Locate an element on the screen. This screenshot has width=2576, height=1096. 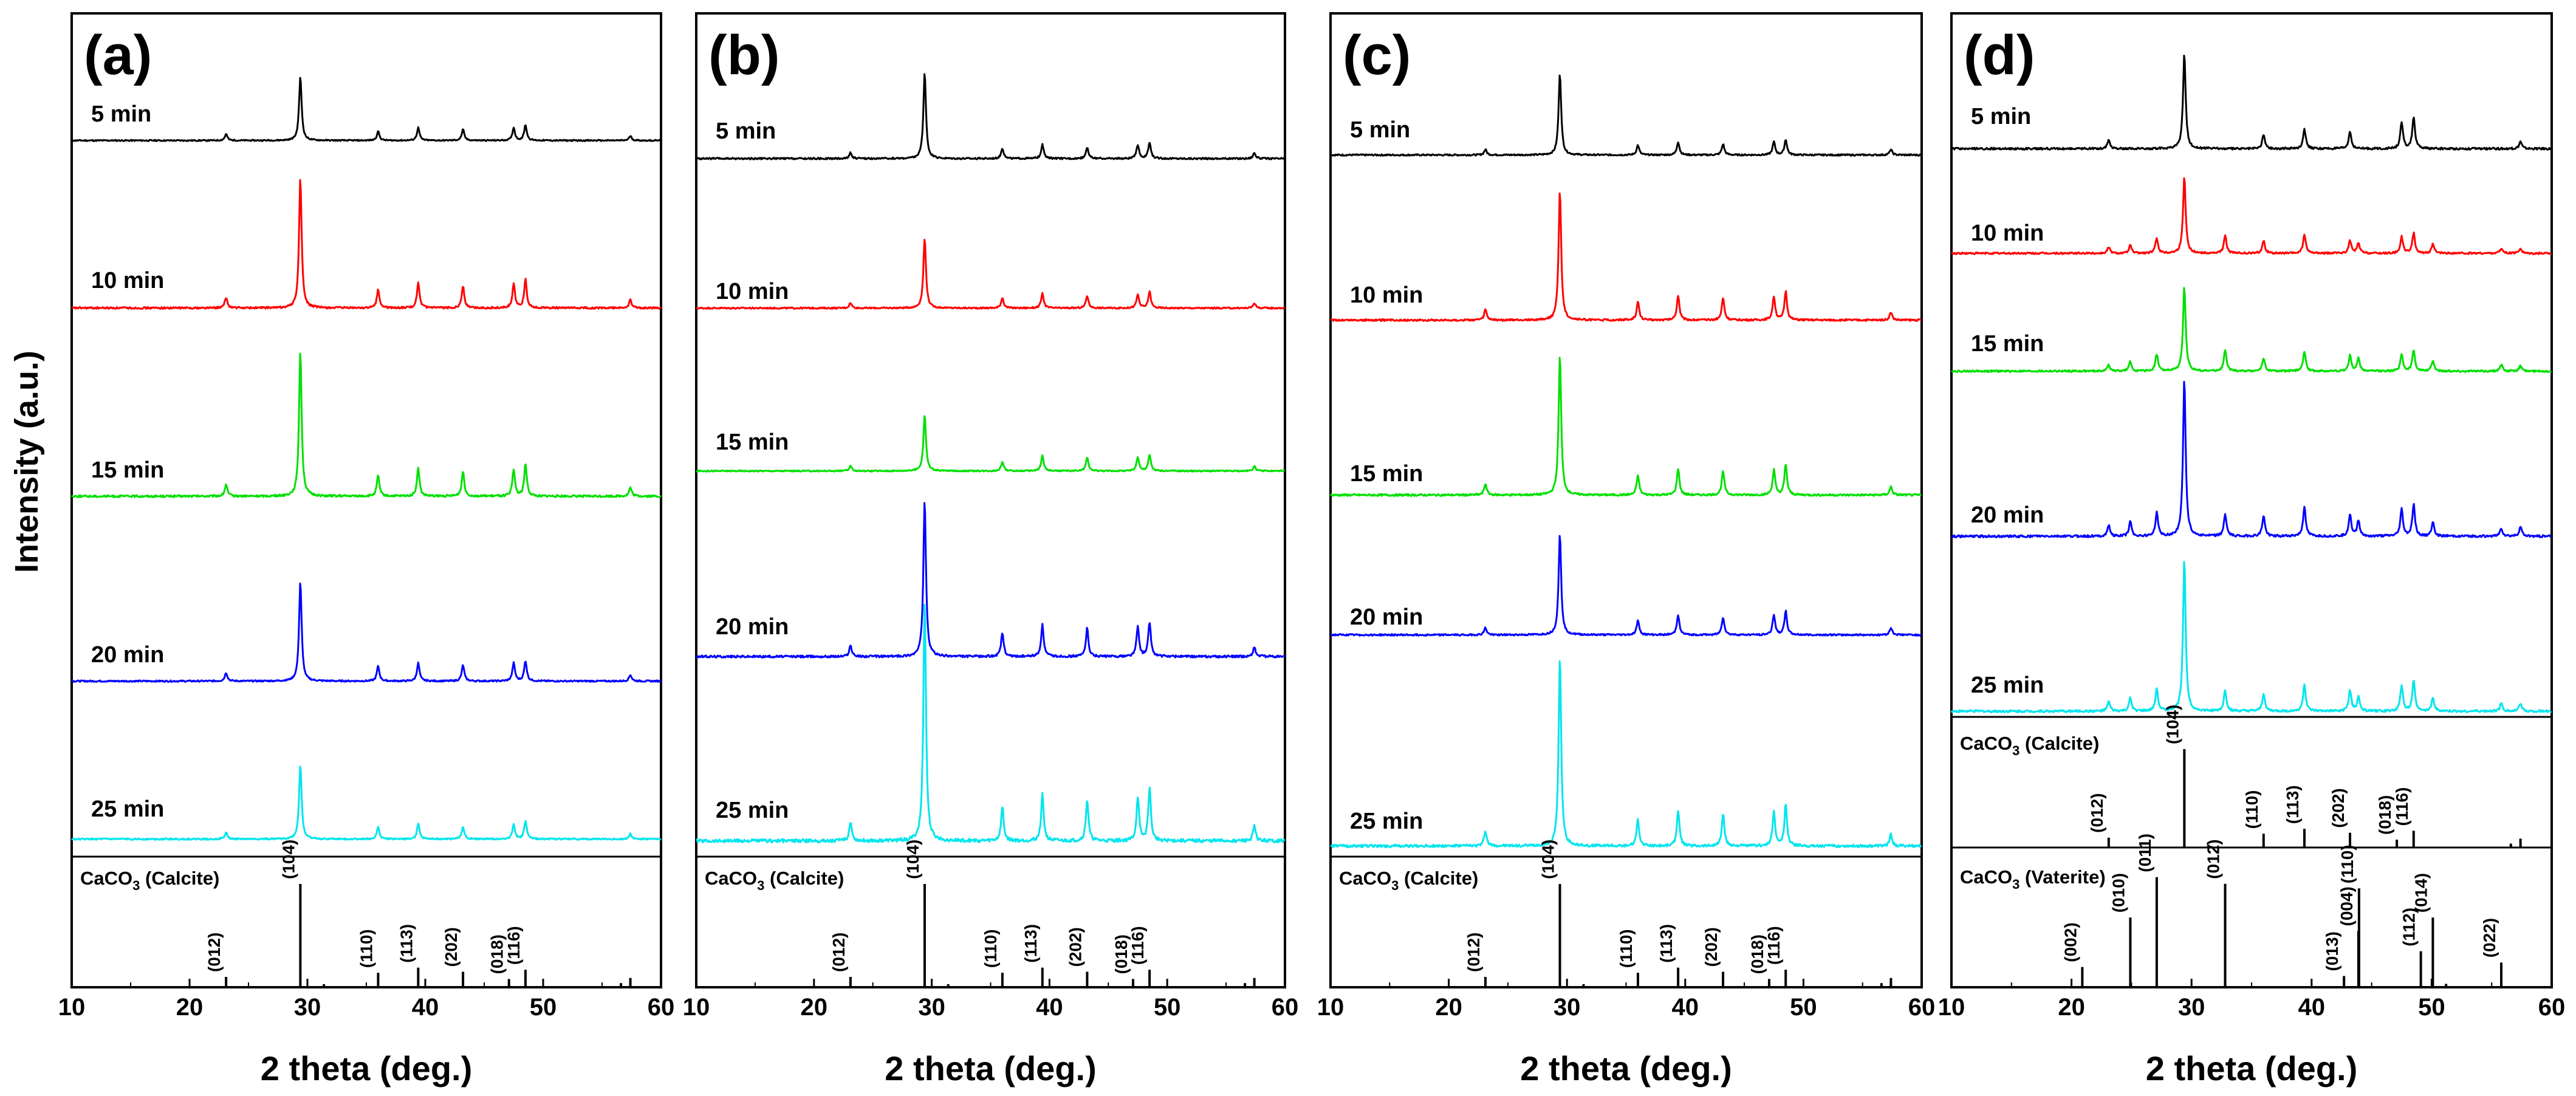
hkl-label: (010) is located at coordinates (2118, 893).